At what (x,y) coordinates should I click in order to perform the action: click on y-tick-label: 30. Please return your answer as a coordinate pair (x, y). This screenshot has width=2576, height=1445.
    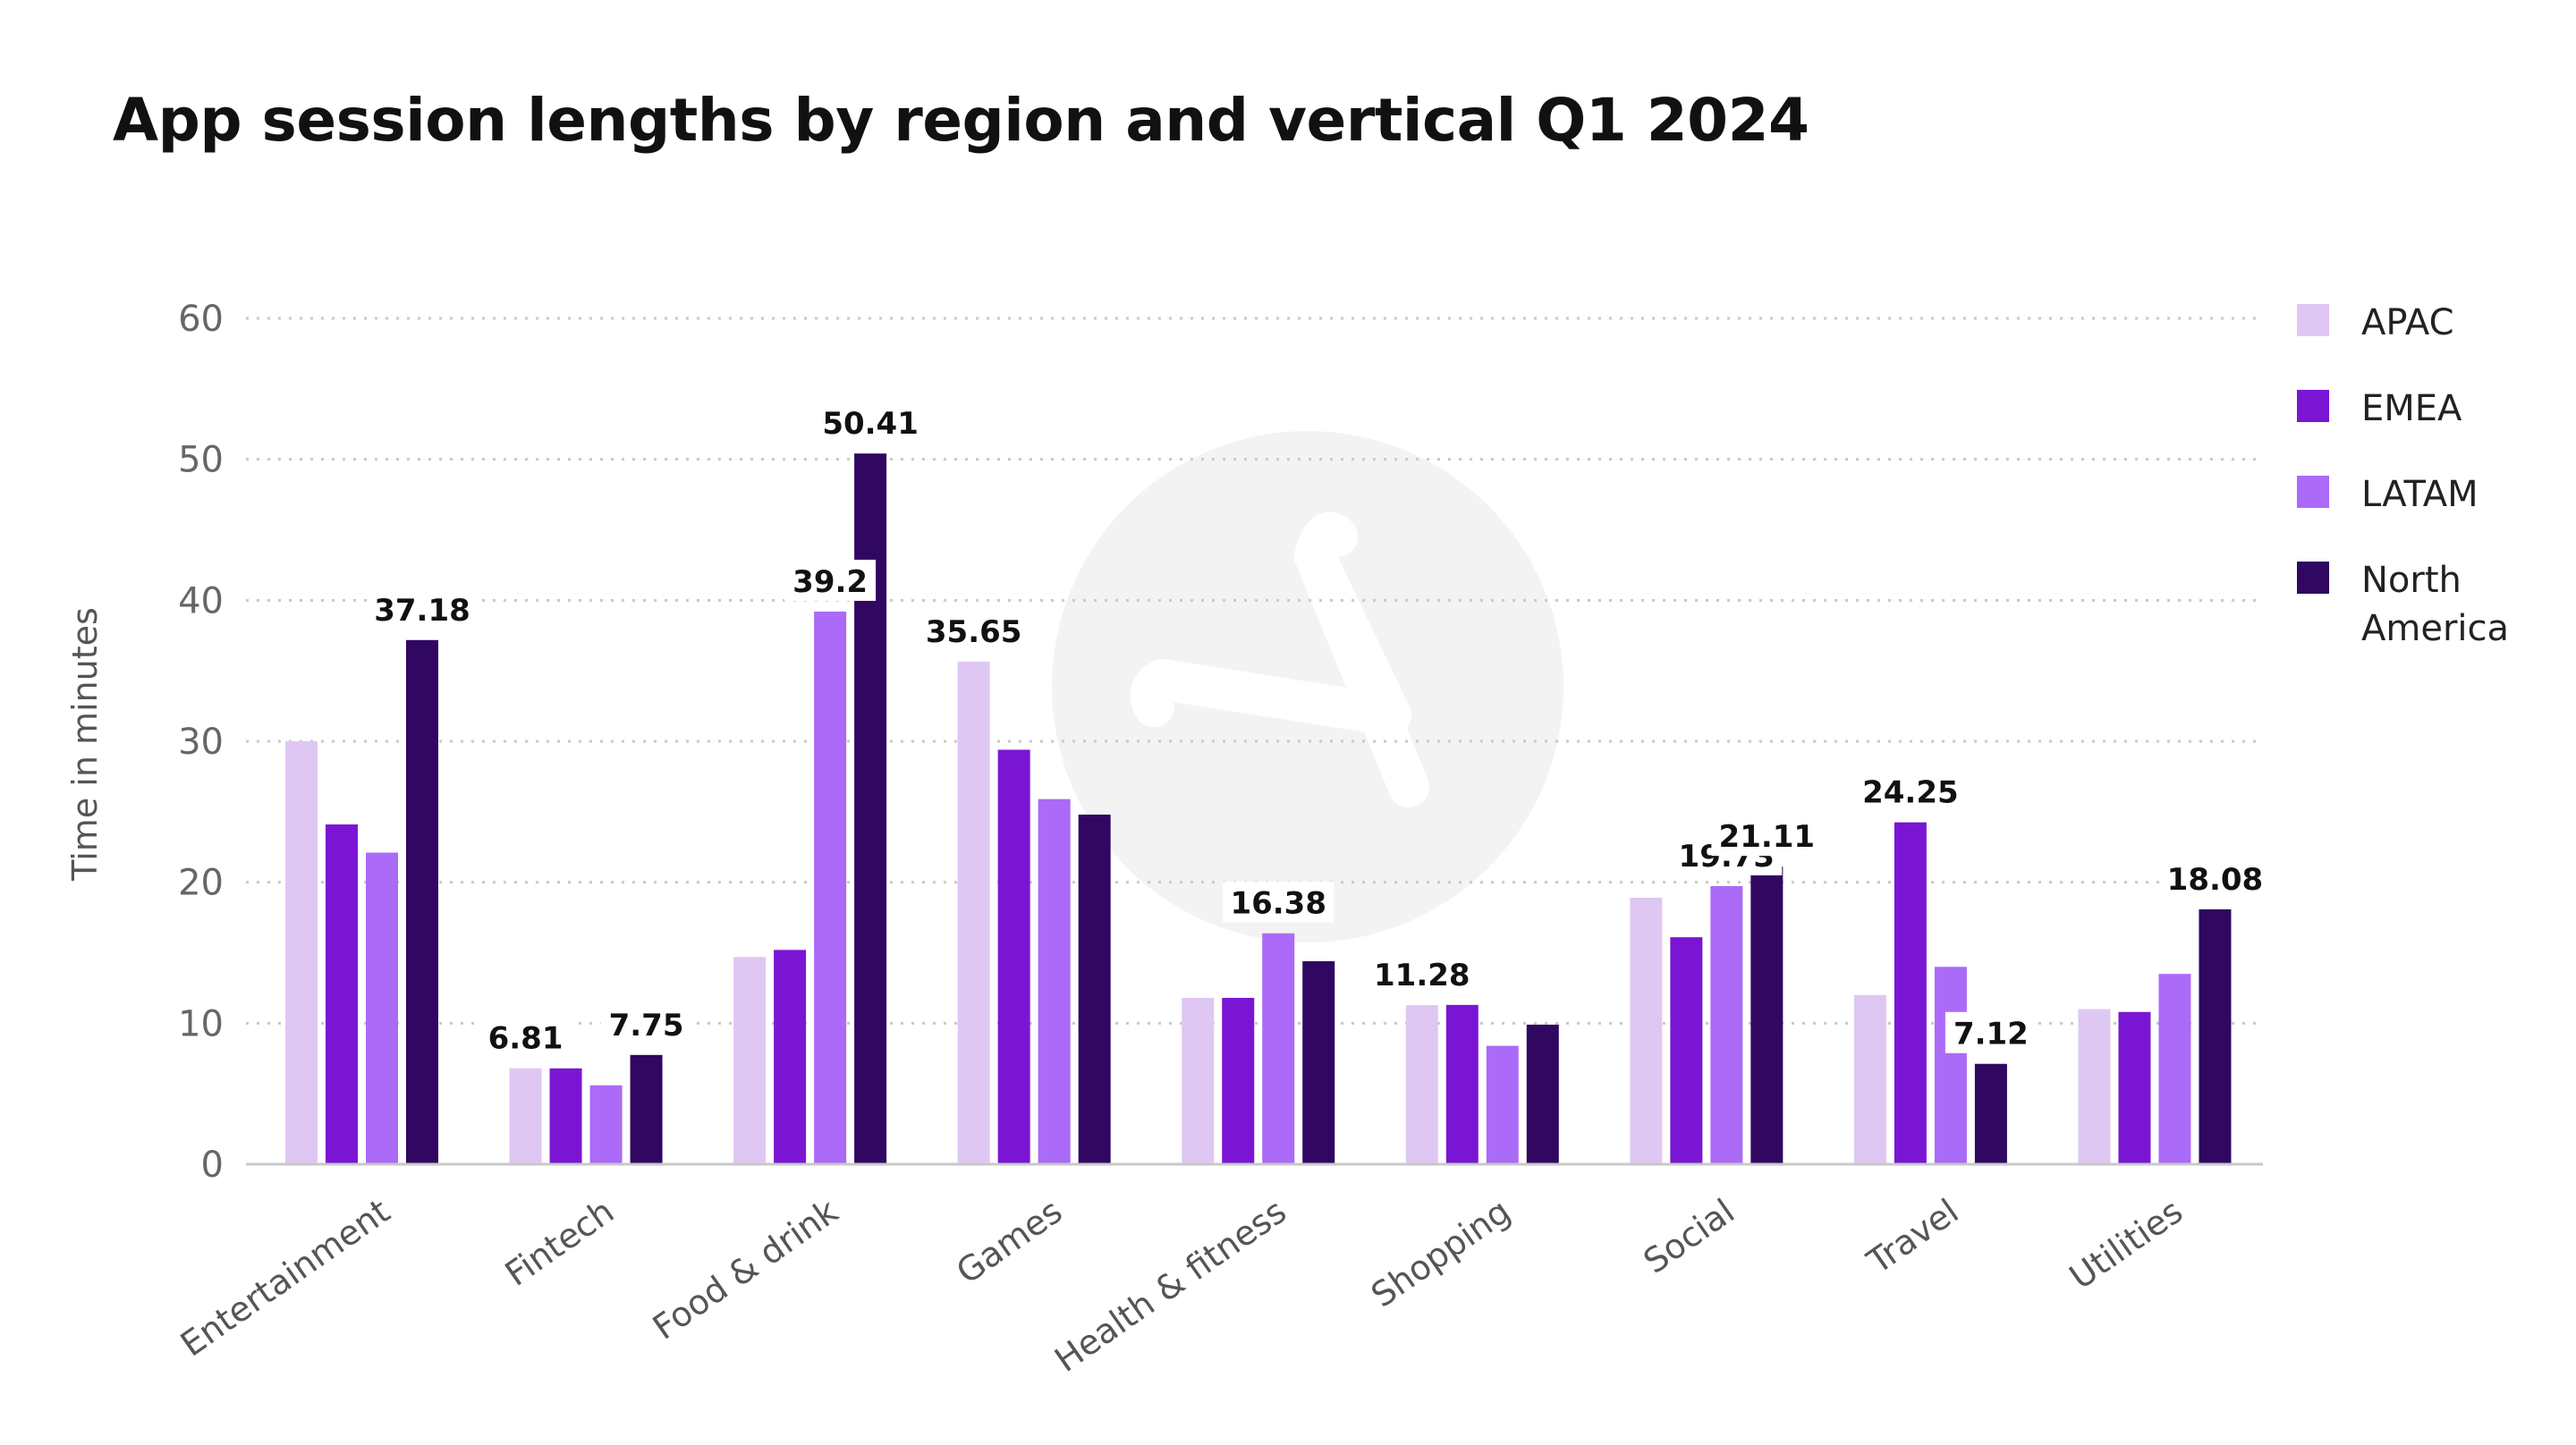
    Looking at the image, I should click on (201, 742).